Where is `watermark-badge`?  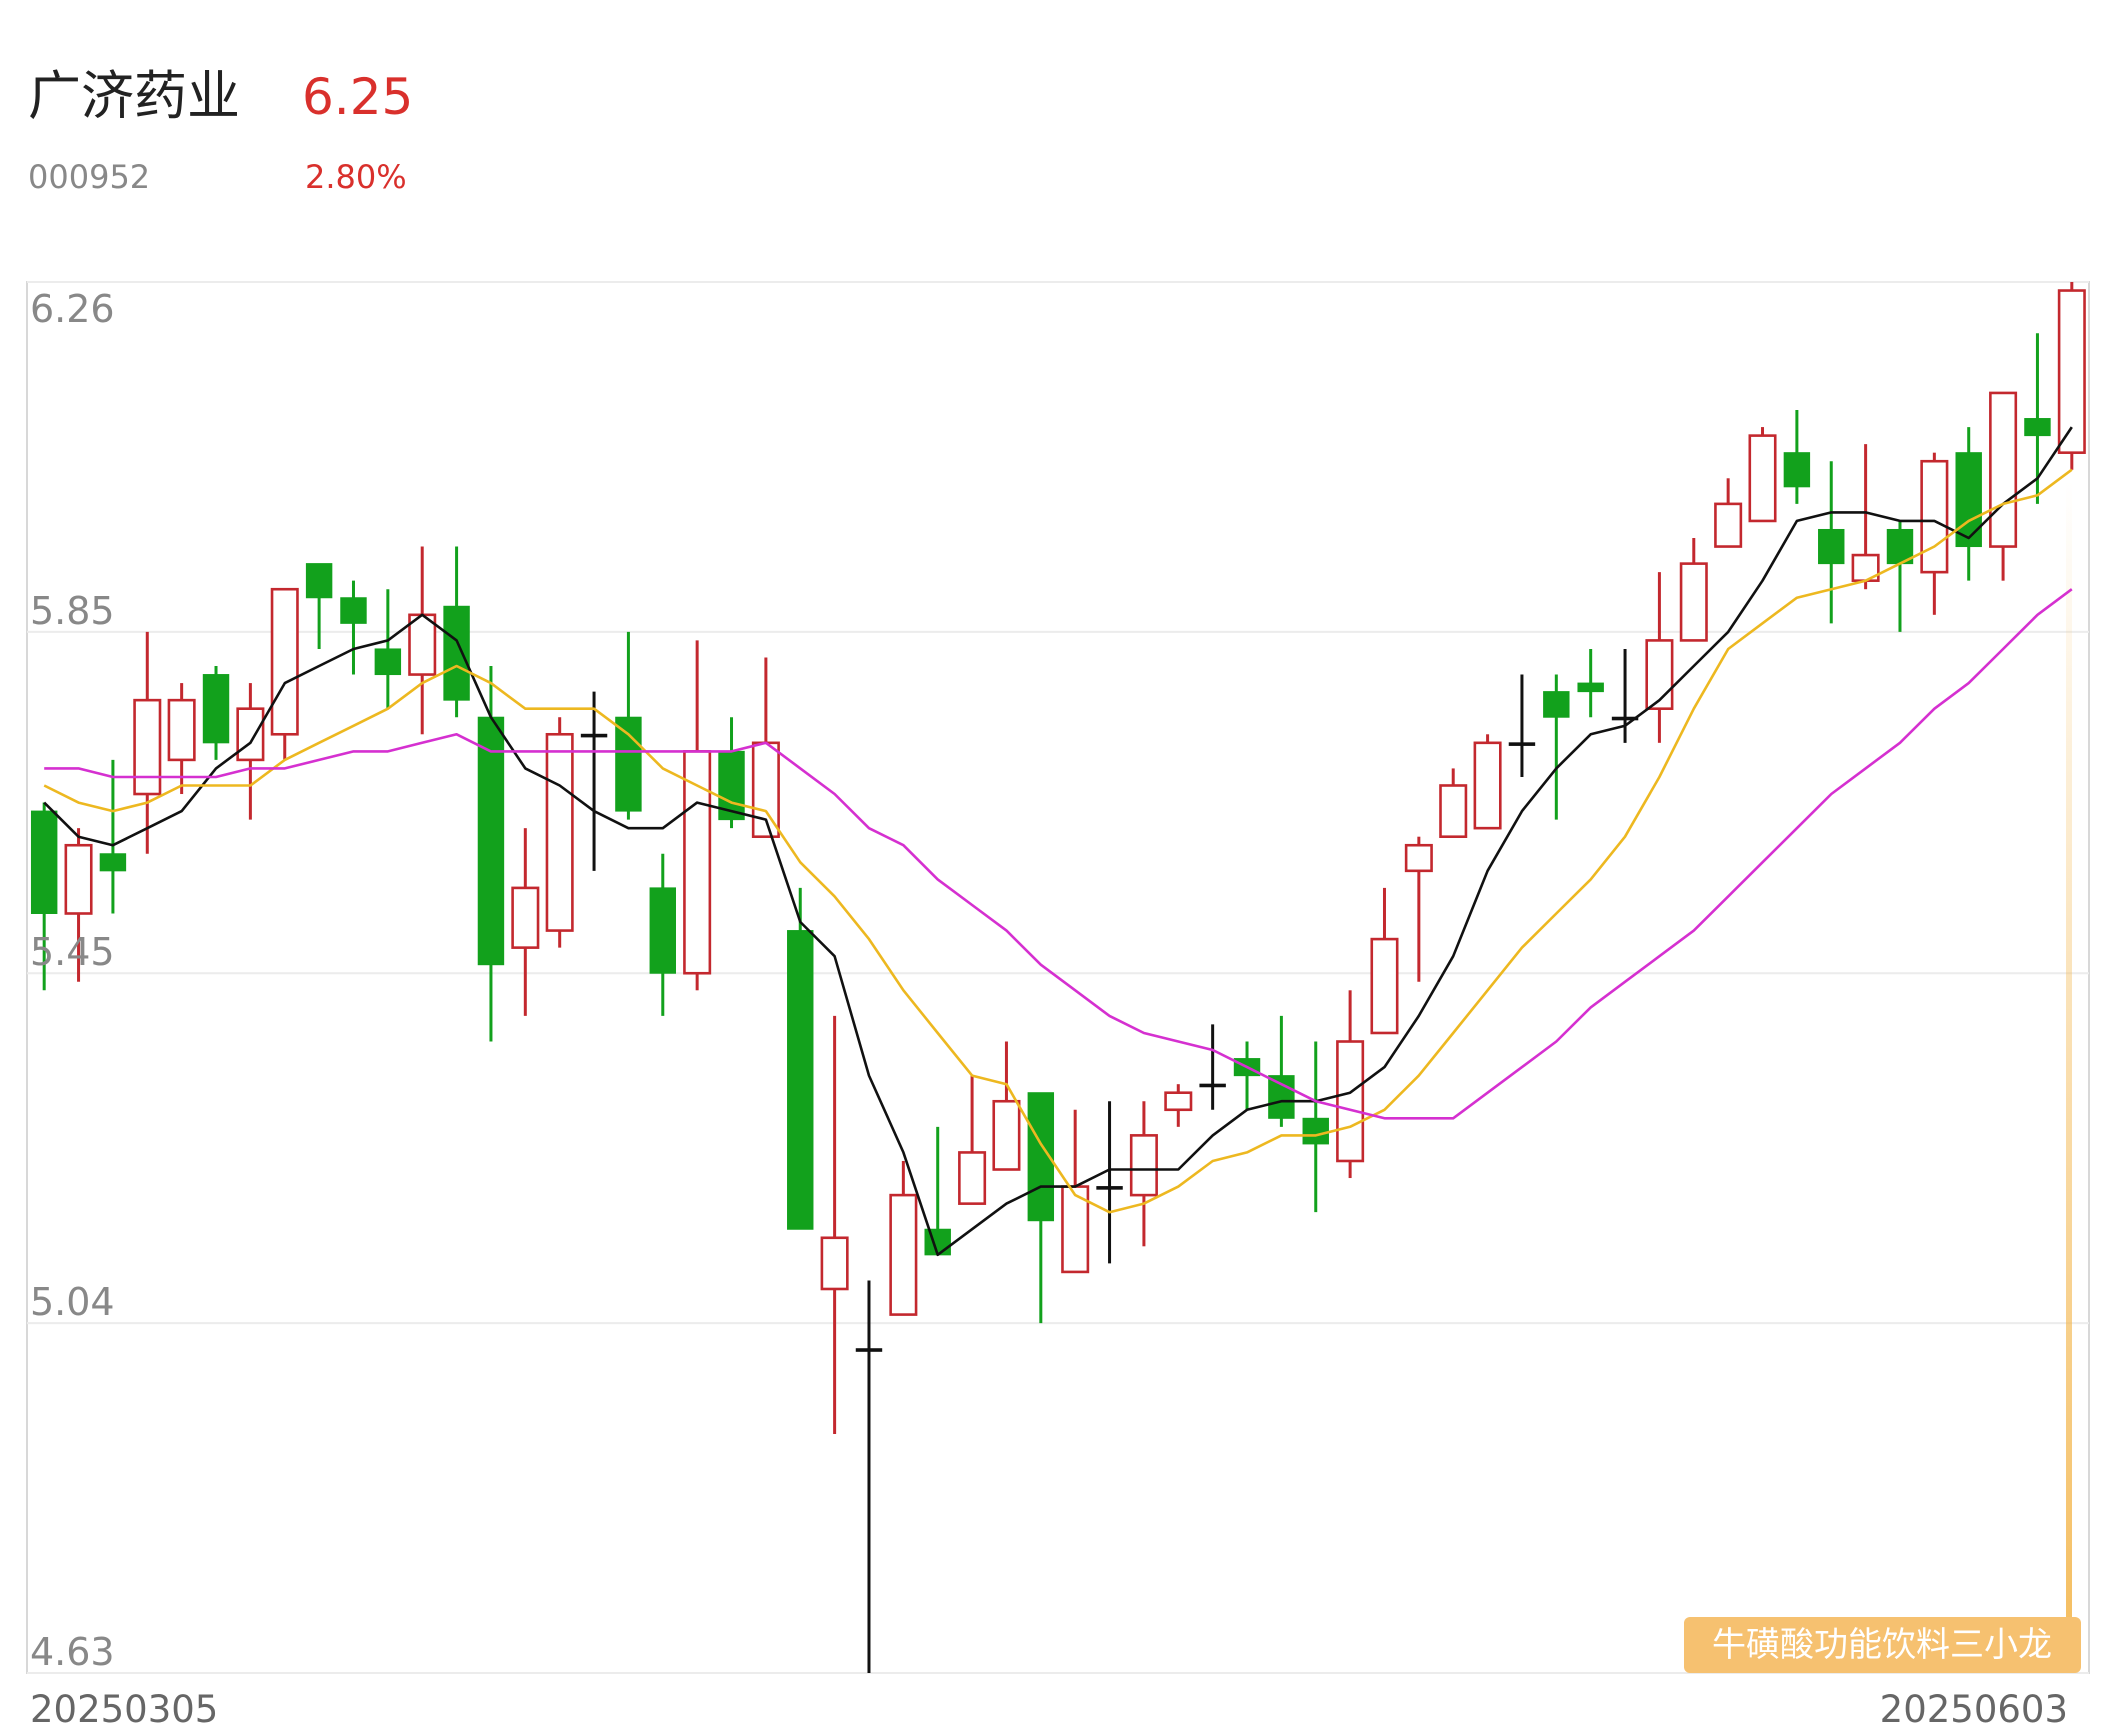
watermark-badge is located at coordinates (1882, 1645).